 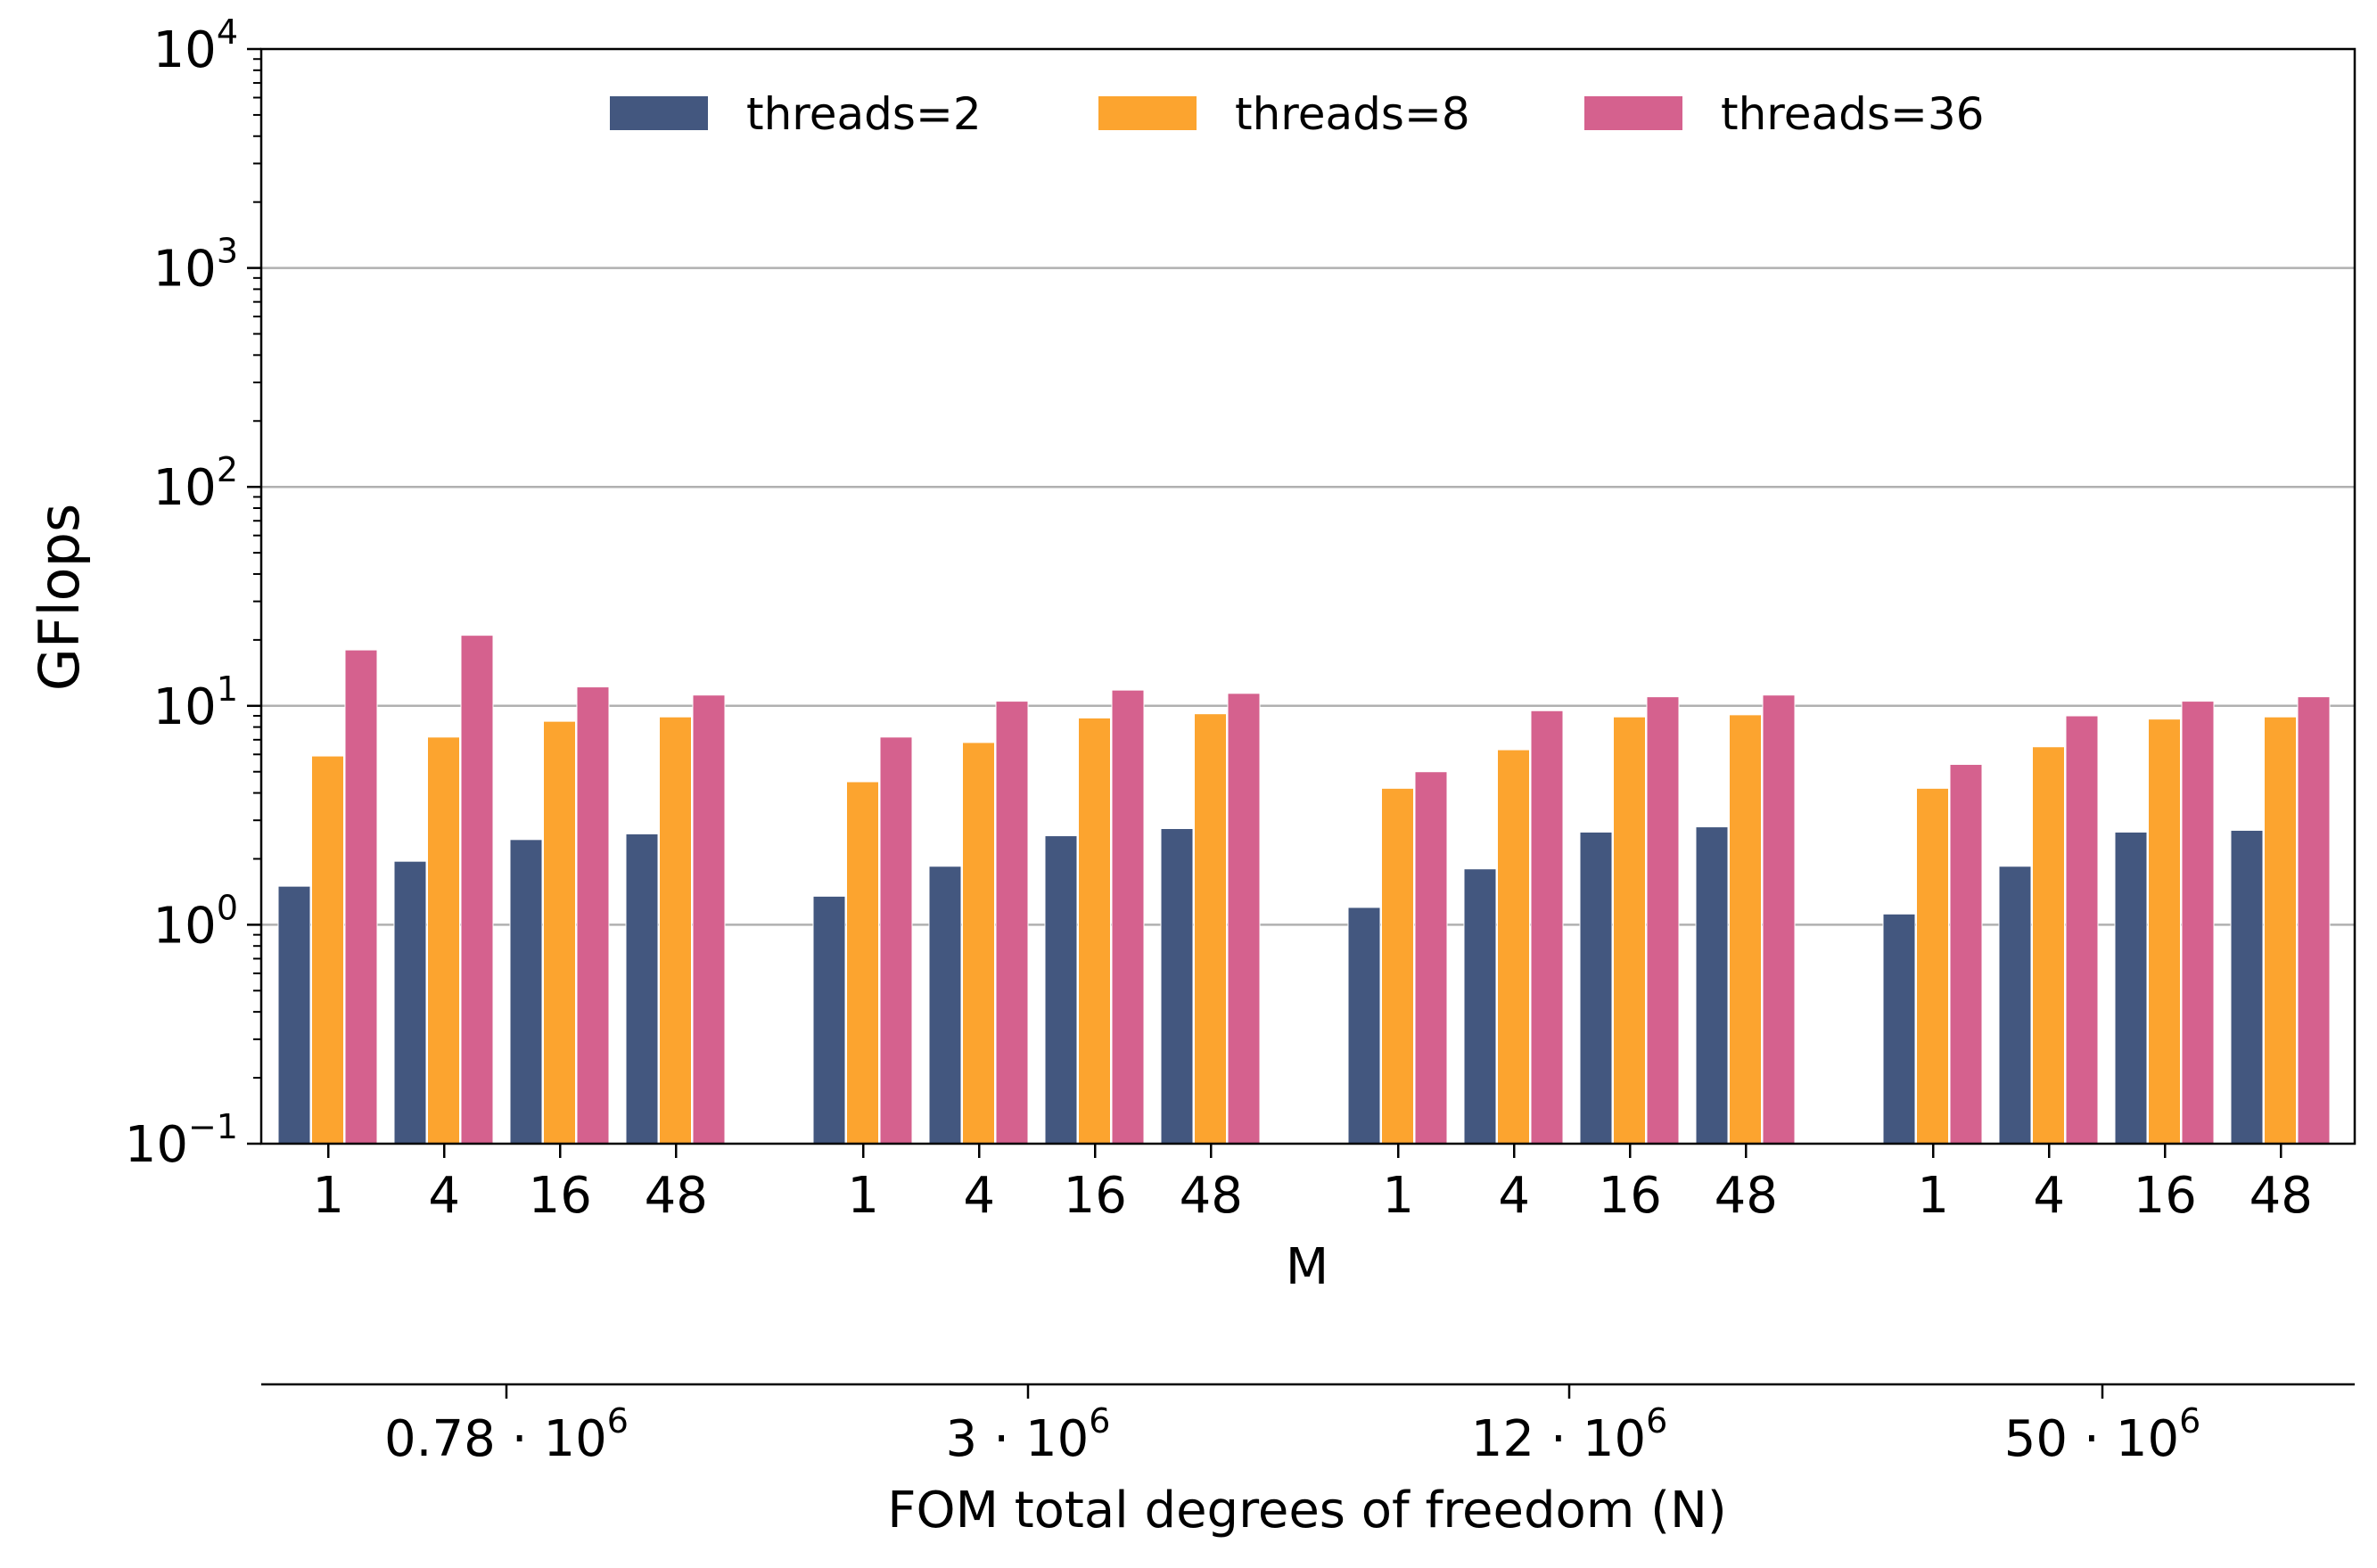 I want to click on bar-threads-36-n3-m4, so click(x=2082, y=930).